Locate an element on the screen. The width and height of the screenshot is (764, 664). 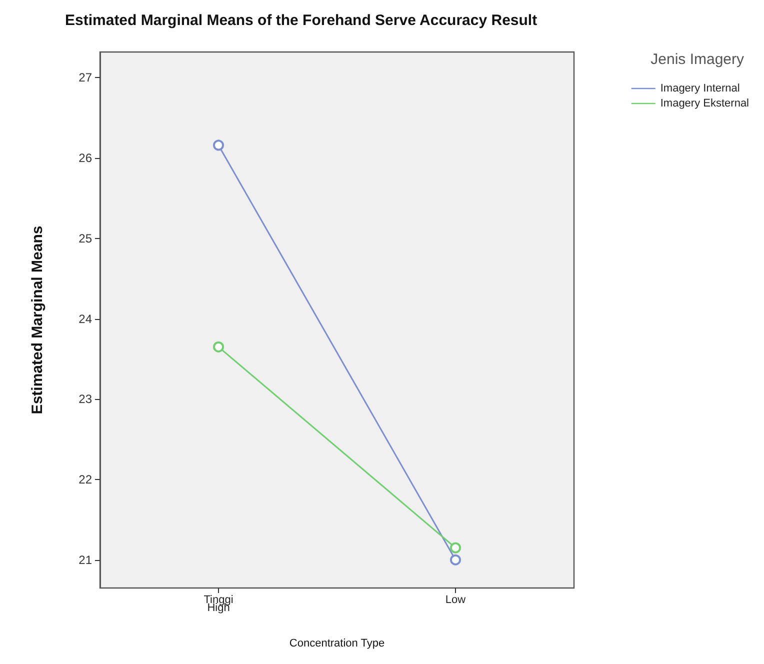
legend-label: Imagery Eksternal is located at coordinates (705, 104).